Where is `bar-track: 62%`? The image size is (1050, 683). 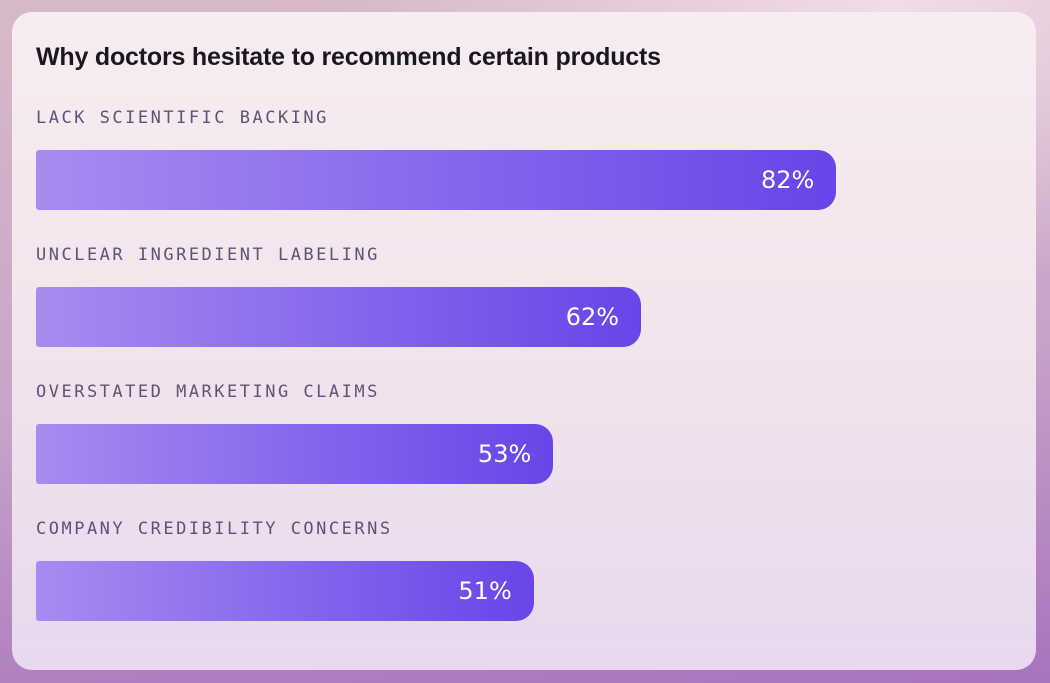 bar-track: 62% is located at coordinates (524, 317).